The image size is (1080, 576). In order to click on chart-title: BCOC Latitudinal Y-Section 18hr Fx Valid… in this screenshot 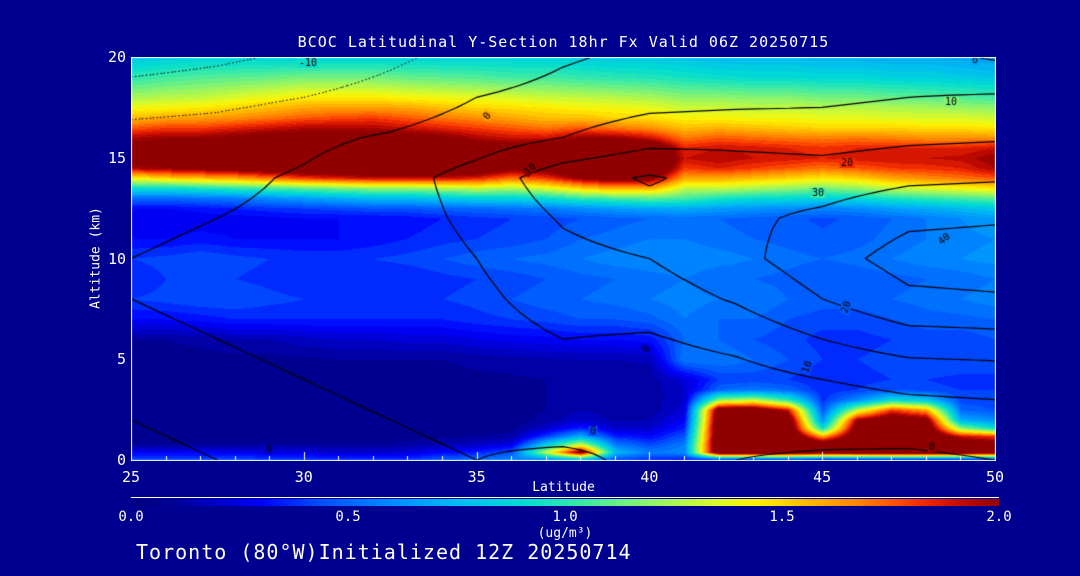, I will do `click(563, 42)`.